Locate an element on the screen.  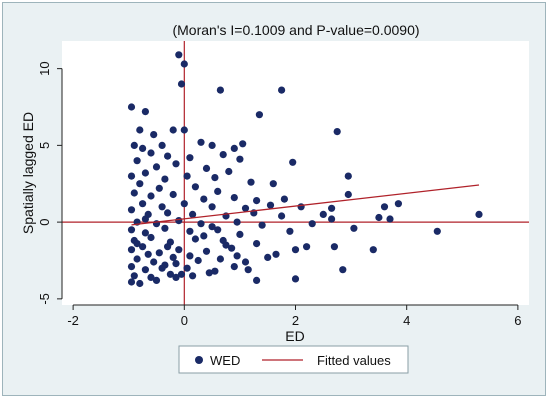
x-tick-label: 6 is located at coordinates (517, 320).